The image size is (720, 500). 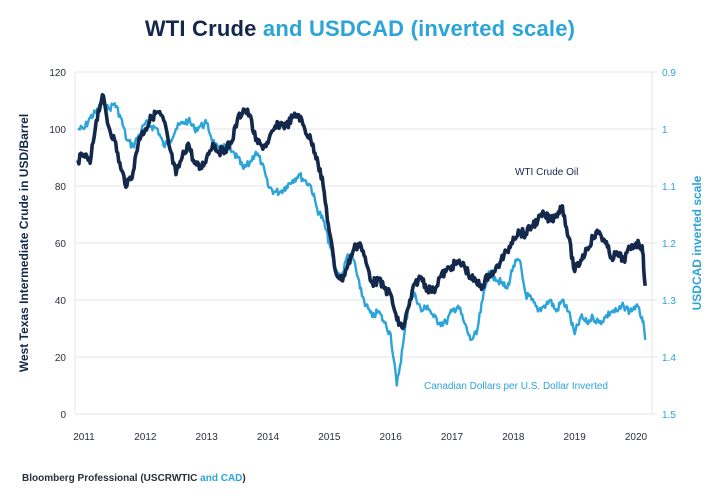 What do you see at coordinates (665, 130) in the screenshot?
I see `y2-tick-label: 1` at bounding box center [665, 130].